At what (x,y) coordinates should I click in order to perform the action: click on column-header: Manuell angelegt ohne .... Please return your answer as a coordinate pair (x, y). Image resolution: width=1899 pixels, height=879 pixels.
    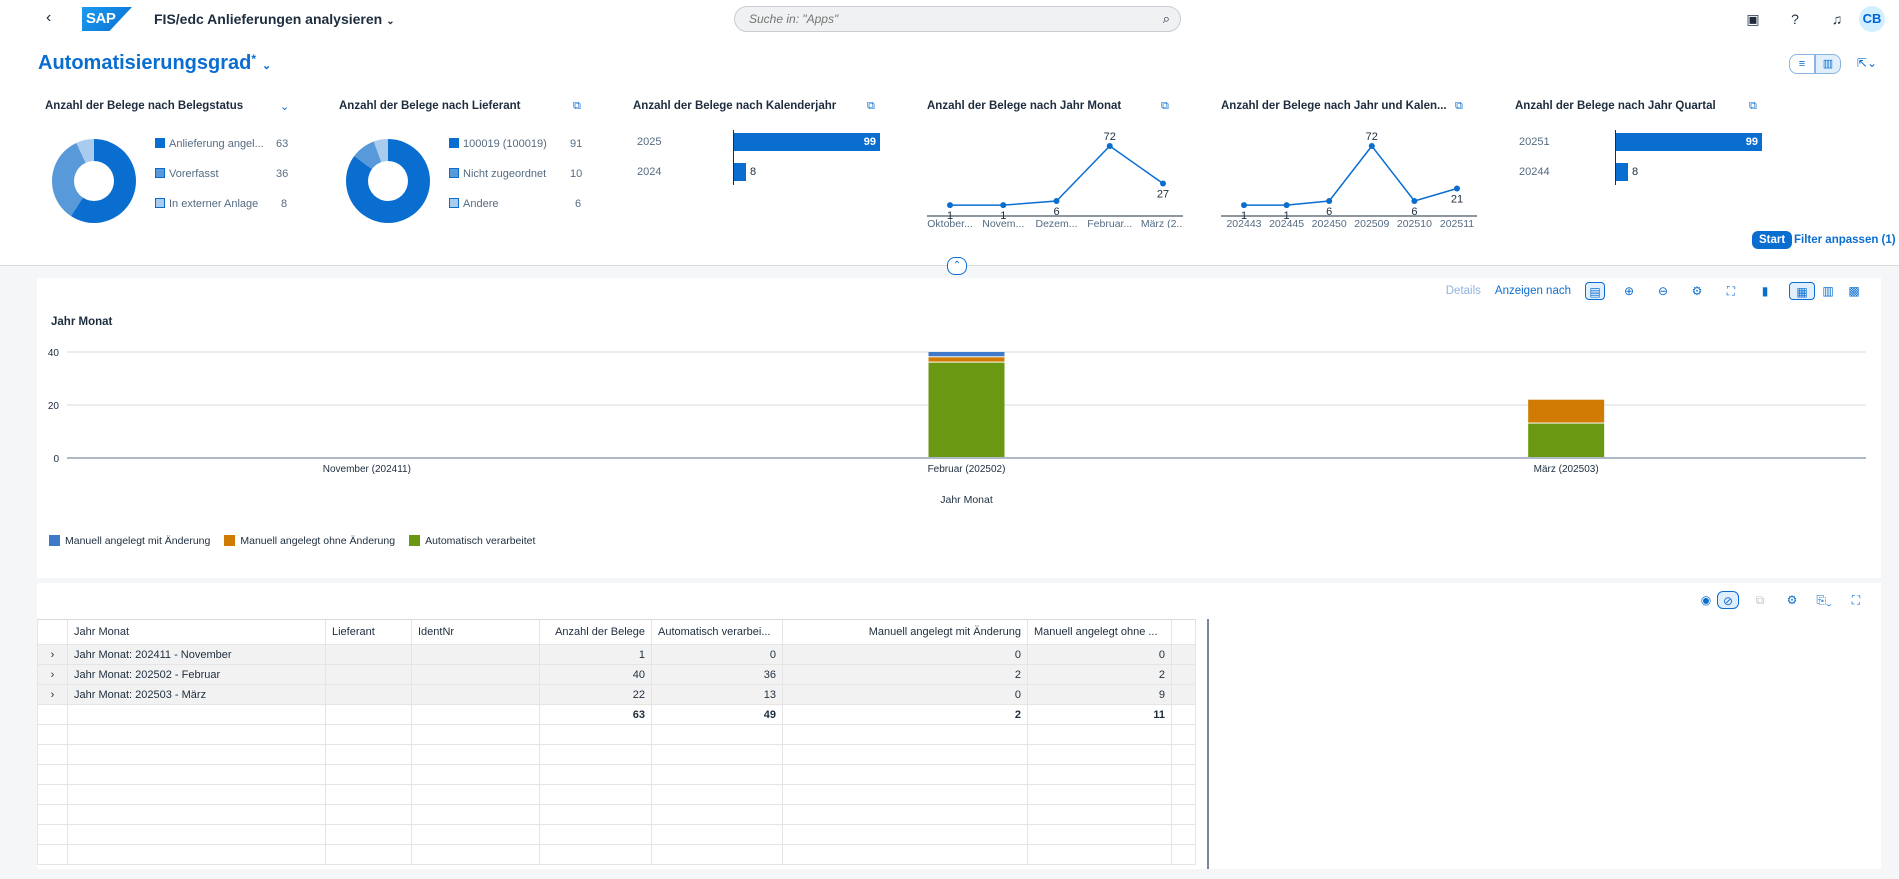
    Looking at the image, I should click on (1099, 632).